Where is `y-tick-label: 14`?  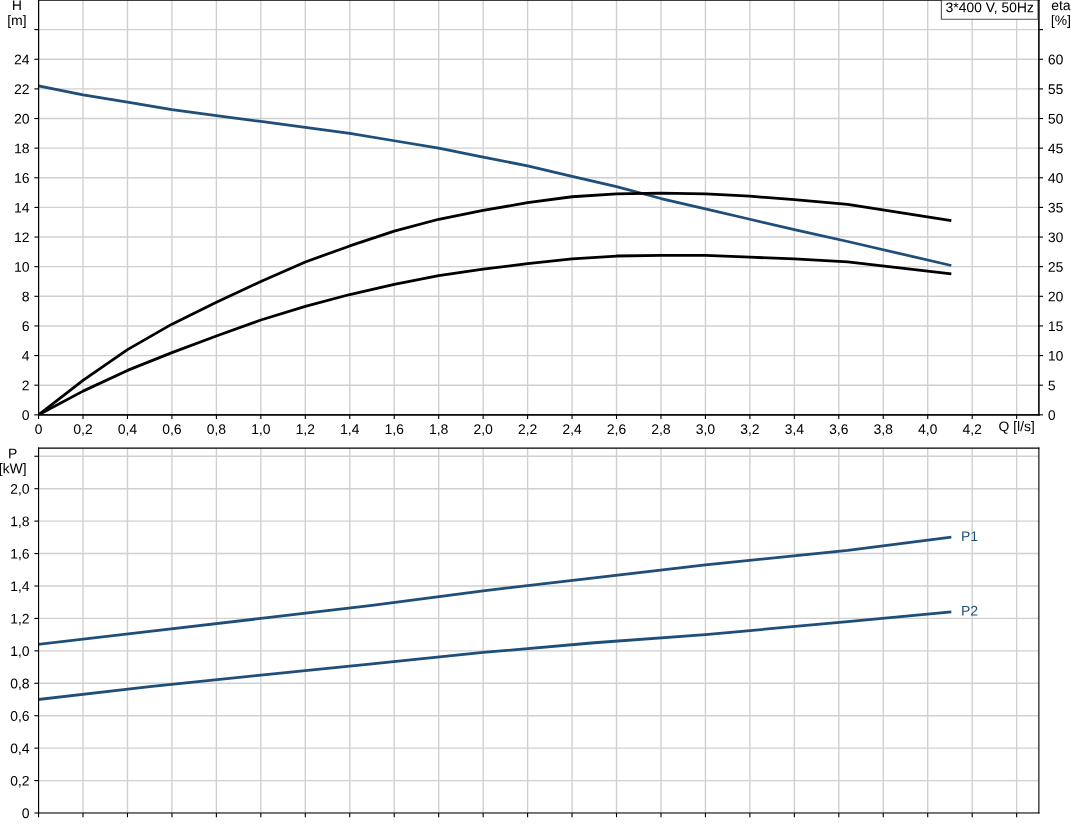 y-tick-label: 14 is located at coordinates (22, 207).